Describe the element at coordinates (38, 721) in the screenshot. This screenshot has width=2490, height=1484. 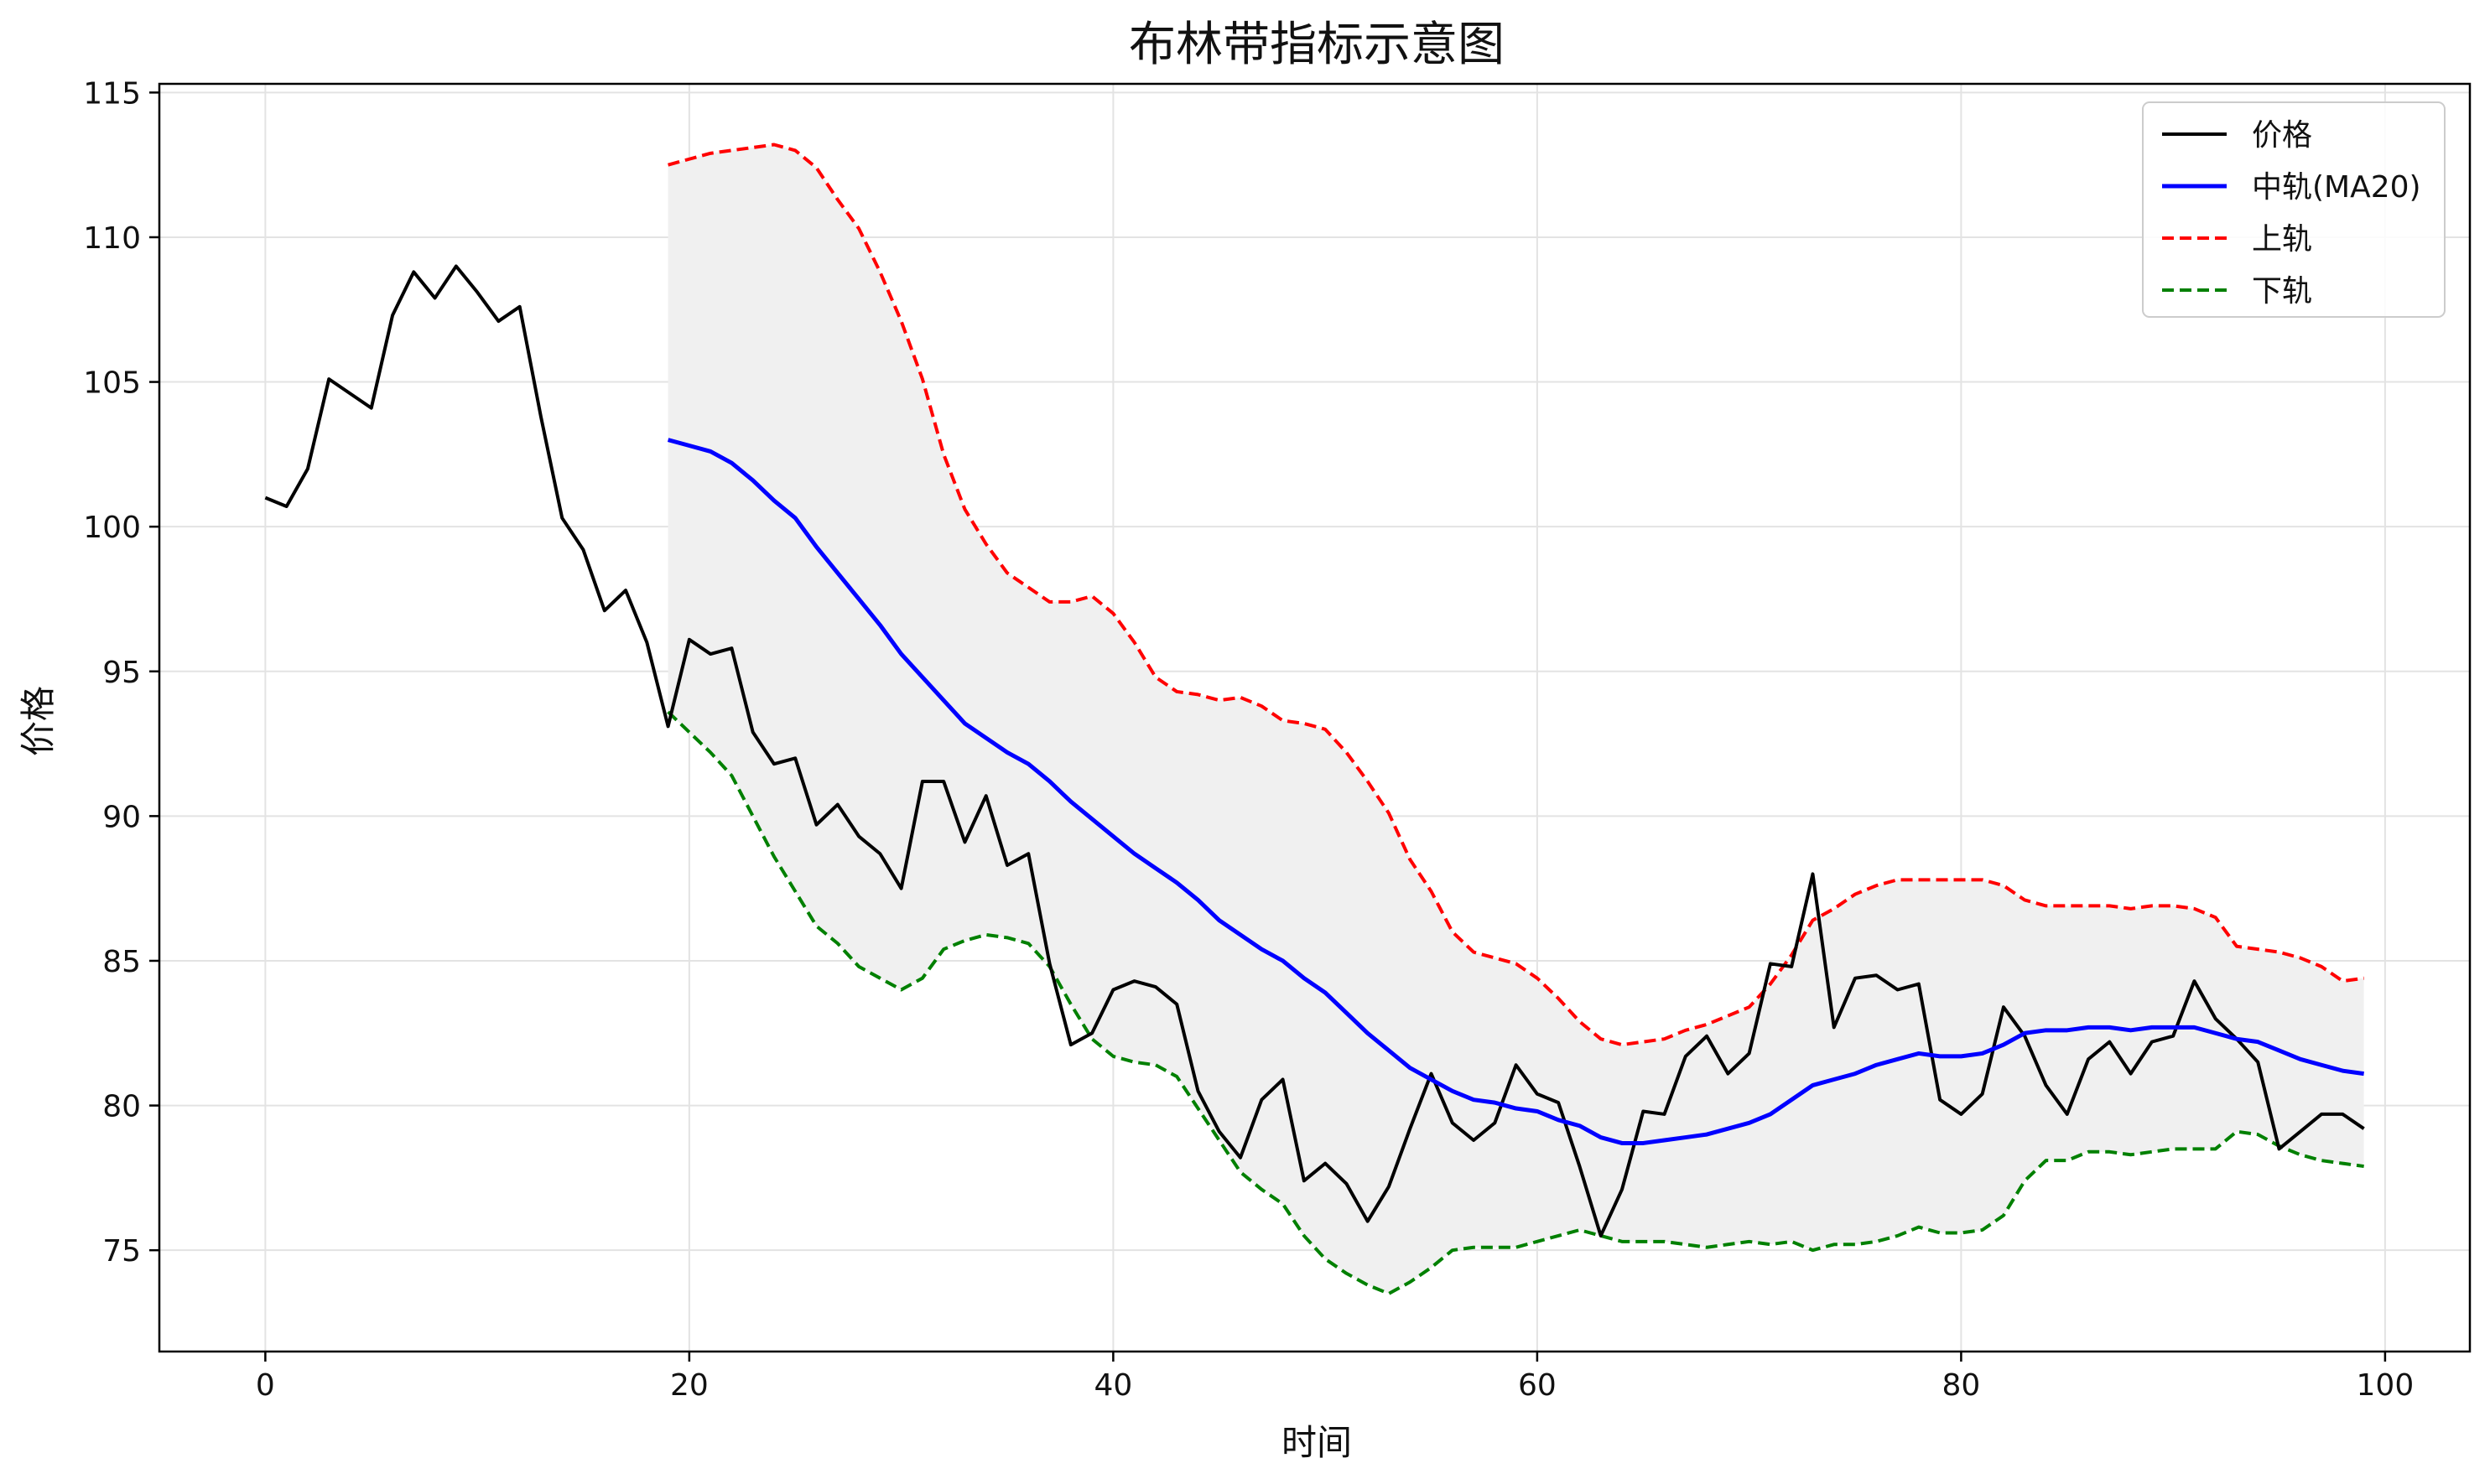
I see `y-axis-label: 价格` at that location.